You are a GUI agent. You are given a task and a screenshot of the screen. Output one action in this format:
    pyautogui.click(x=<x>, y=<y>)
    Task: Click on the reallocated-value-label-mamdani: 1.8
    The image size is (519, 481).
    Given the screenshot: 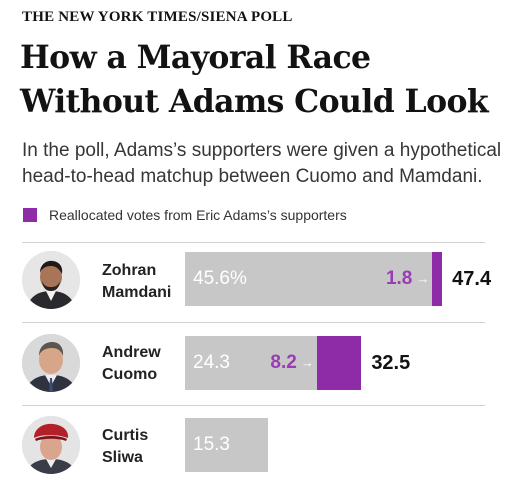 What is the action you would take?
    pyautogui.click(x=399, y=278)
    